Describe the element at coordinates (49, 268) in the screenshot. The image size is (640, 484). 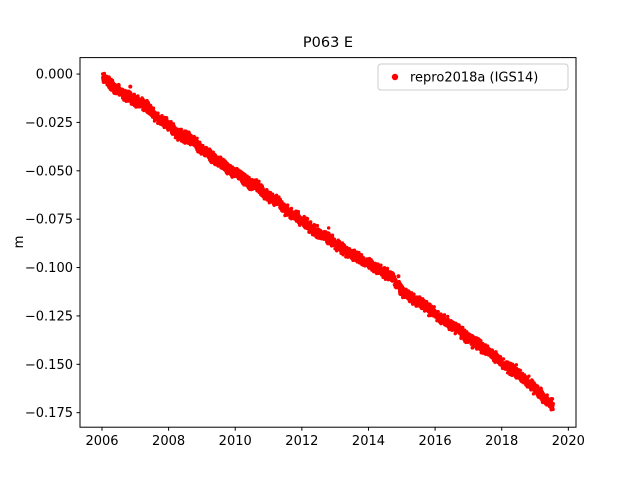
I see `y-tick-label: −0.100` at that location.